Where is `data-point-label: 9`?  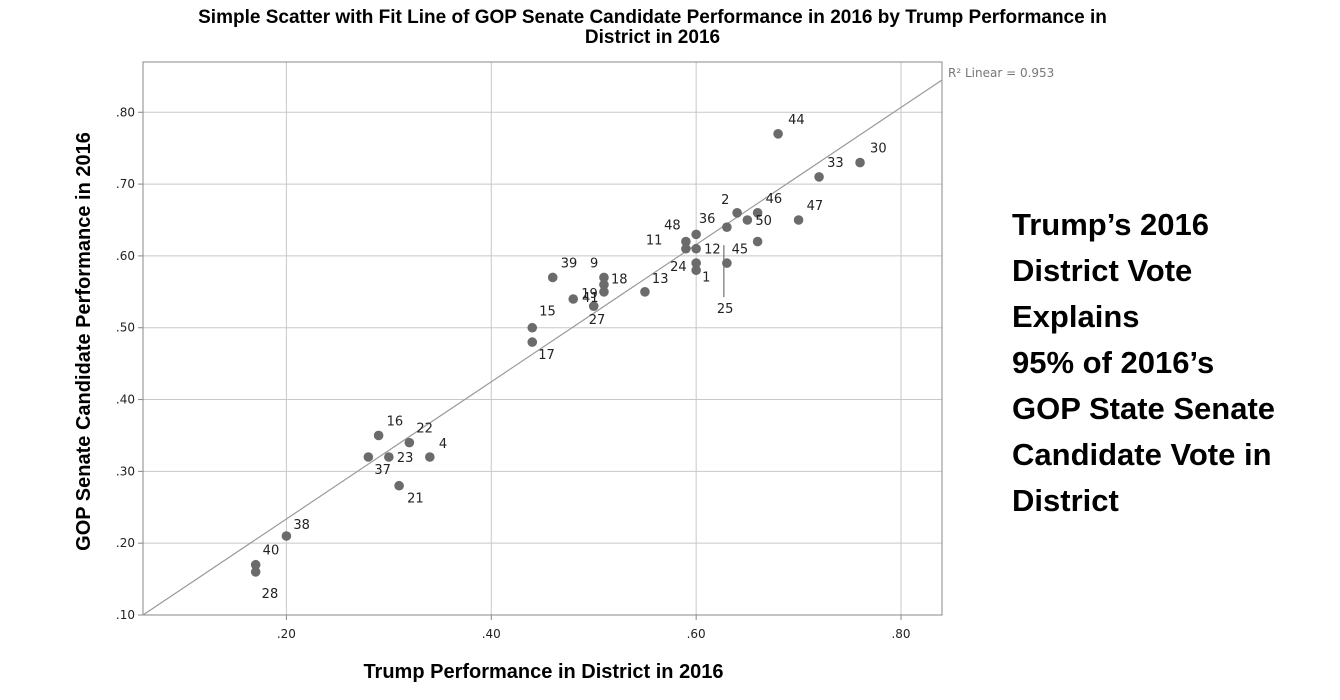 data-point-label: 9 is located at coordinates (594, 263).